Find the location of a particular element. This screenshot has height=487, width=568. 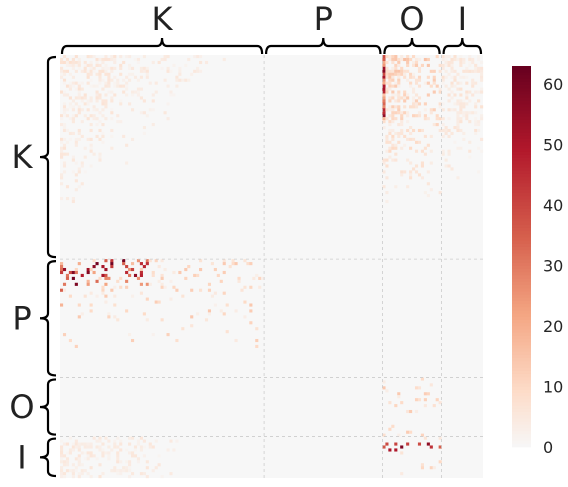

row-block-label-p: P is located at coordinates (21, 318).